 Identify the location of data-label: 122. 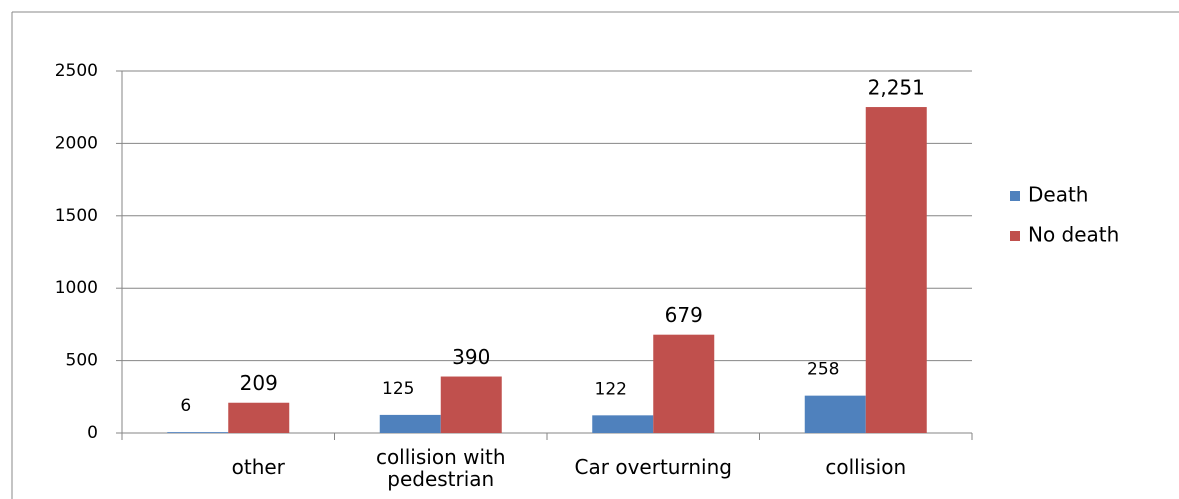
(611, 389).